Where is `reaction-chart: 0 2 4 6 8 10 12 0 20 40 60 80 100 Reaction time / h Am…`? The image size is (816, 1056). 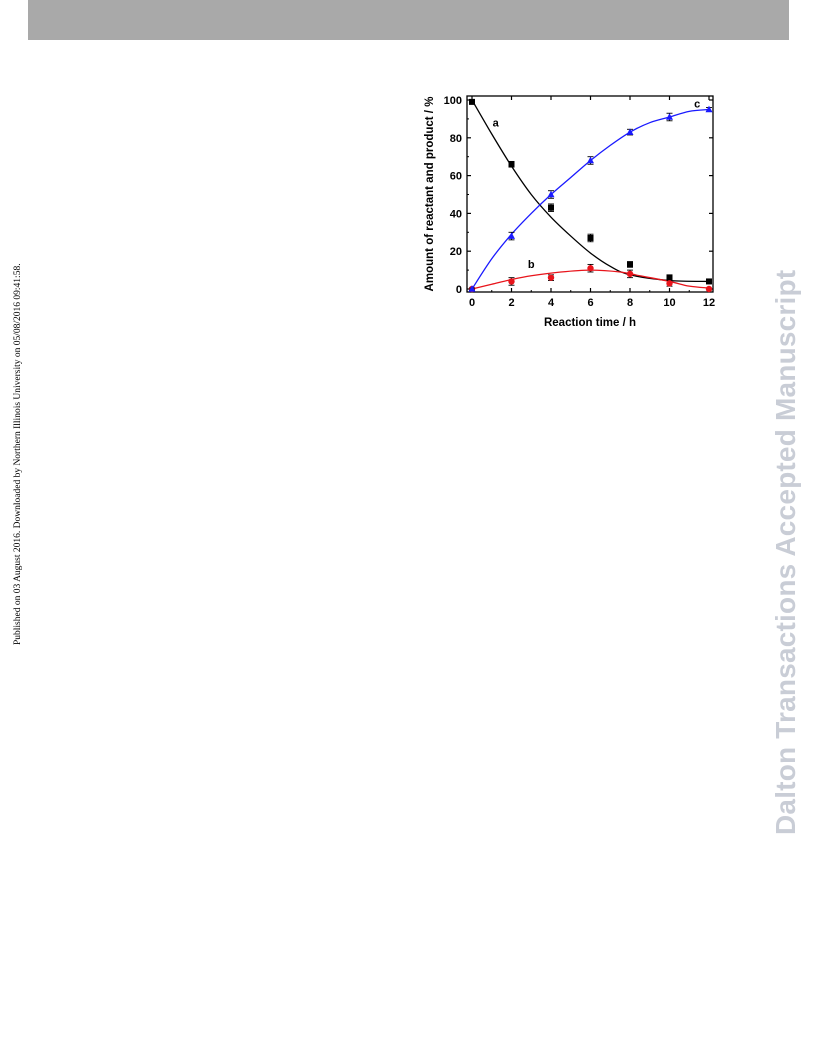
reaction-chart: 0 2 4 6 8 10 12 0 20 40 60 80 100 Reaction time / h Am… is located at coordinates (569, 212).